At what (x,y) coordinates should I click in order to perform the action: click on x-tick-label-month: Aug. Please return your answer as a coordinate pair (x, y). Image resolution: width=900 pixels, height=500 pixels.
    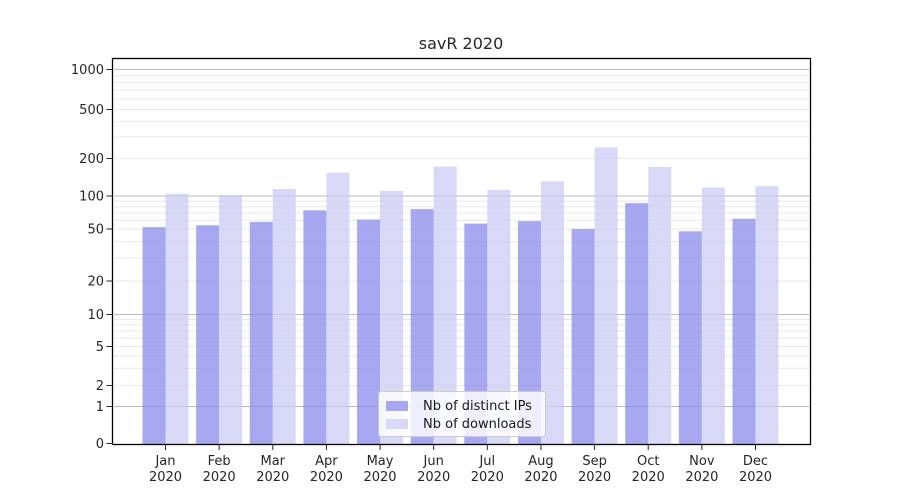
    Looking at the image, I should click on (540, 461).